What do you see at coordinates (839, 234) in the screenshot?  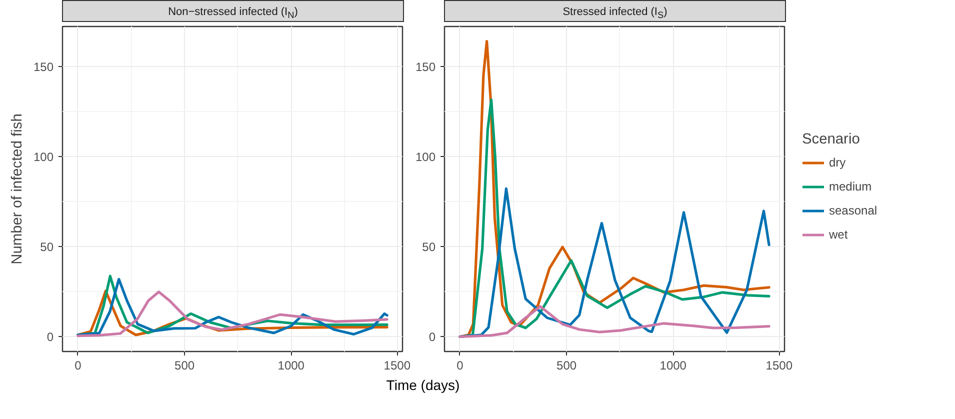 I see `legend-label: wet` at bounding box center [839, 234].